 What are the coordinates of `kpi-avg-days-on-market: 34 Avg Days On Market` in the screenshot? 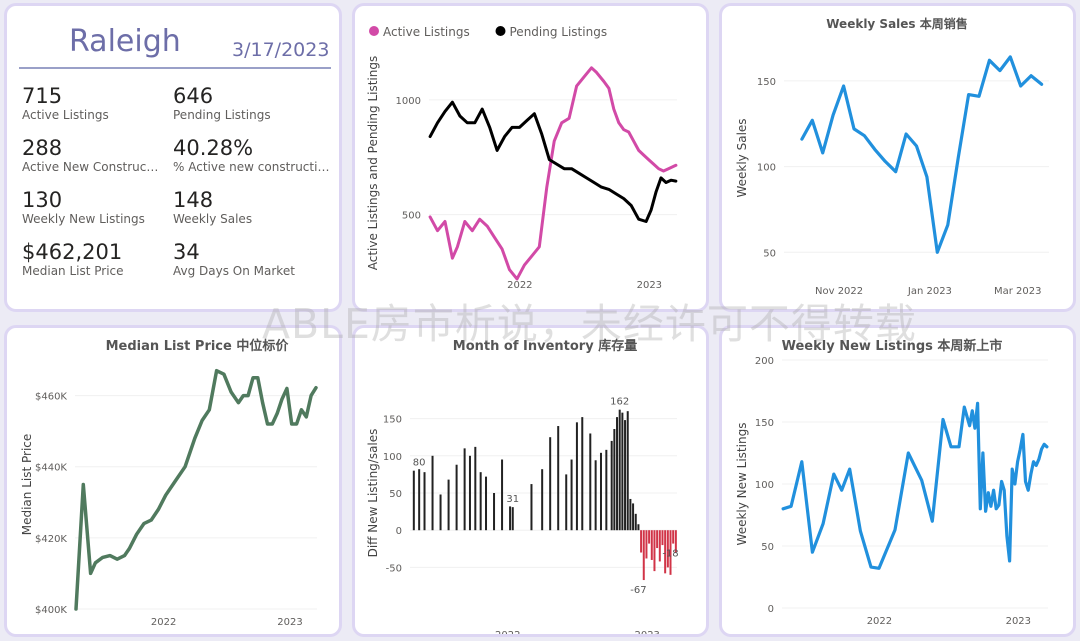 It's located at (253, 259).